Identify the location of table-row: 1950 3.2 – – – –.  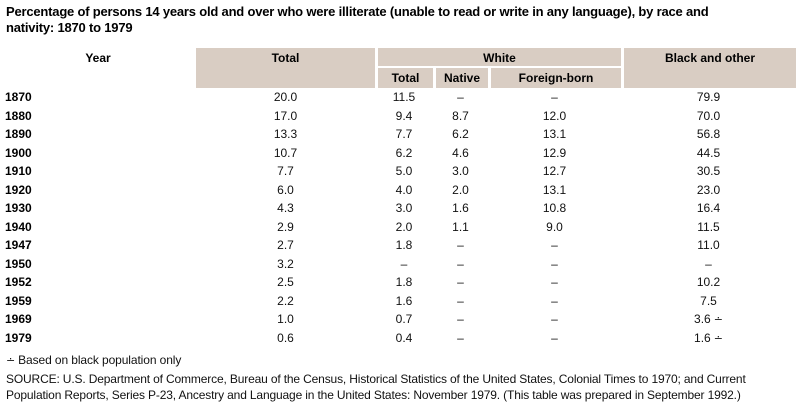
(398, 264).